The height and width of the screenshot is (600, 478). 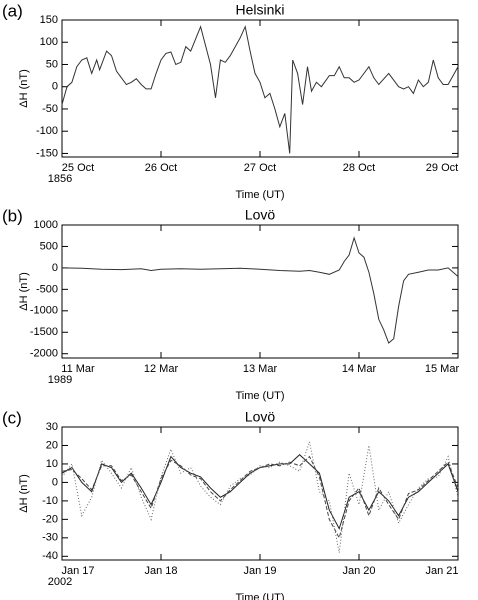 I want to click on y-tick-label: -1500, so click(x=44, y=332).